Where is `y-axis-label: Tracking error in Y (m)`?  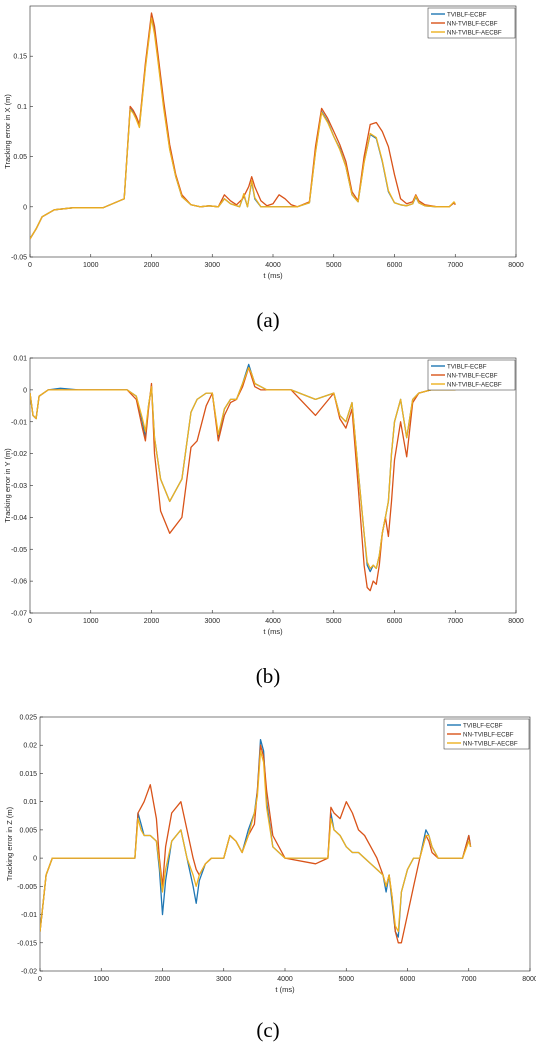 y-axis-label: Tracking error in Y (m) is located at coordinates (7, 485).